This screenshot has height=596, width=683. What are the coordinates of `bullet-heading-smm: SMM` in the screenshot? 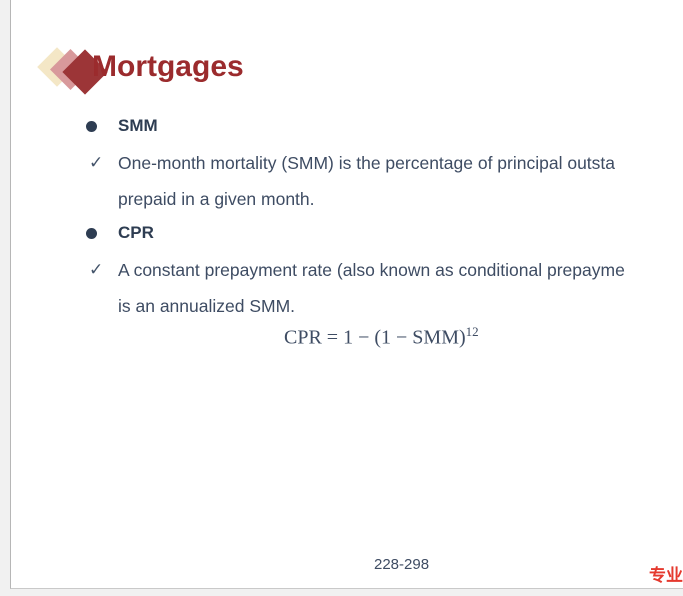 It's located at (138, 125).